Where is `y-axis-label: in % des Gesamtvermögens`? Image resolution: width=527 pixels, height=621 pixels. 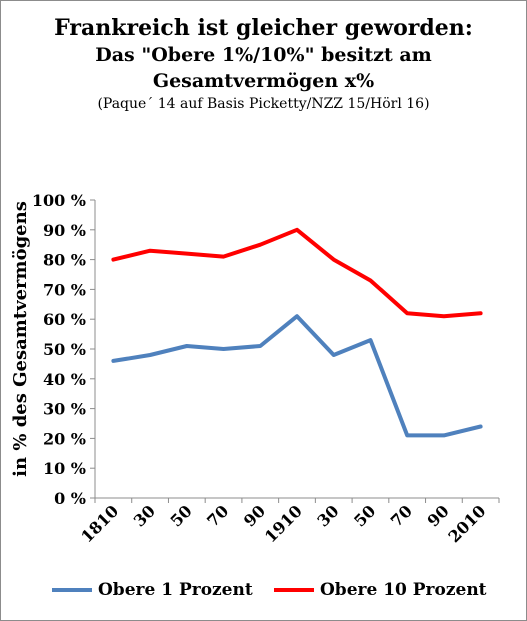
y-axis-label: in % des Gesamtvermögens is located at coordinates (20, 339).